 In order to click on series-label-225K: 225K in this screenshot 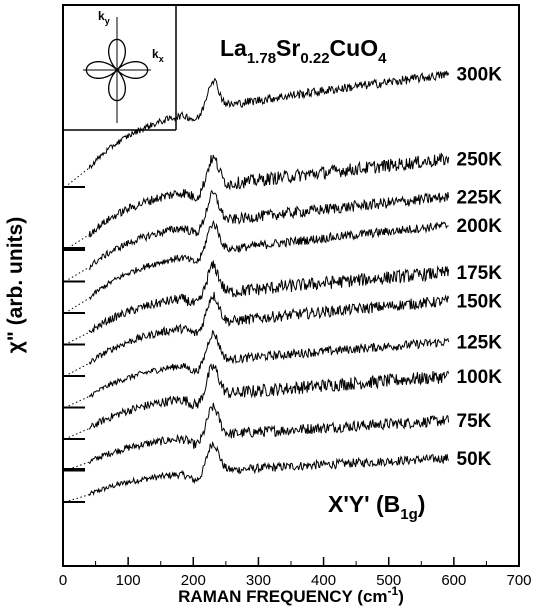, I will do `click(480, 197)`.